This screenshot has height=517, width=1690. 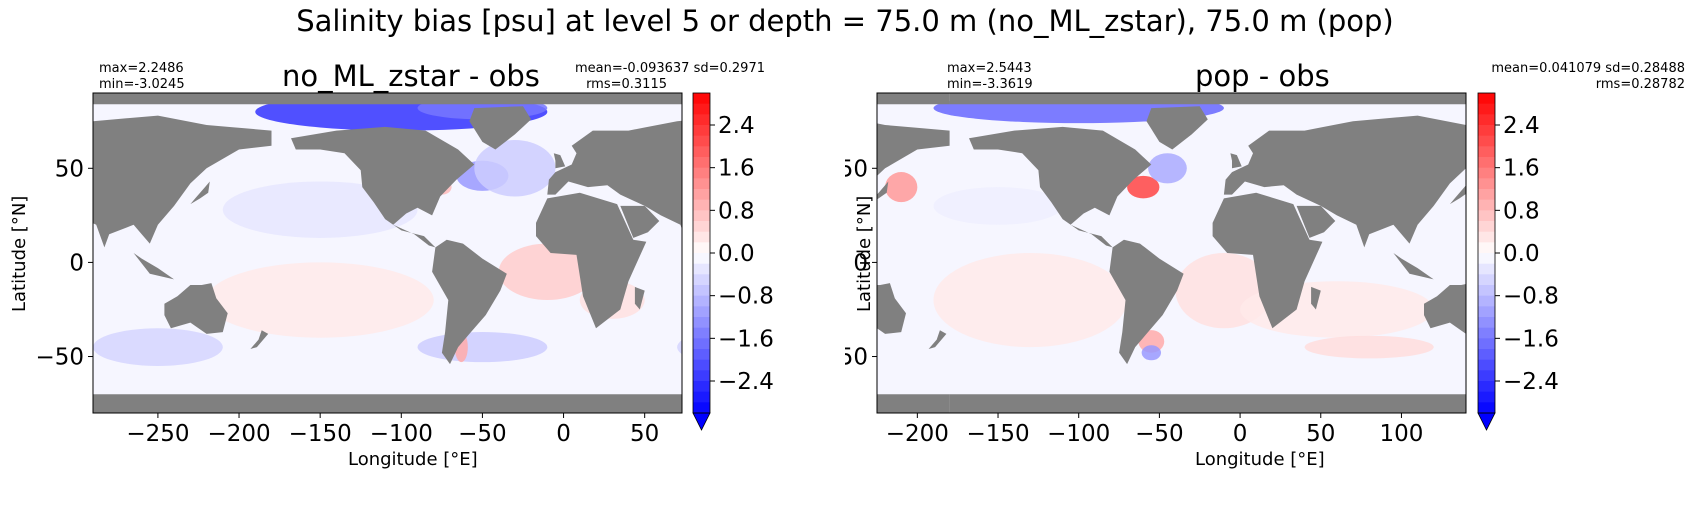 I want to click on stat-mean-sd: mean=0.041079 sd=0.28488, so click(x=1588, y=68).